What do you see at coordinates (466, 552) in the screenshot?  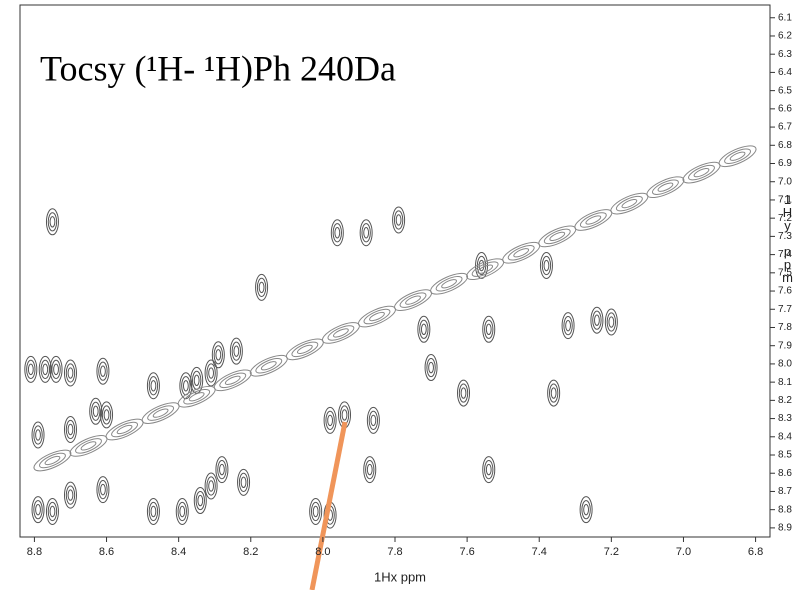 I see `x-tick-label: 7.6` at bounding box center [466, 552].